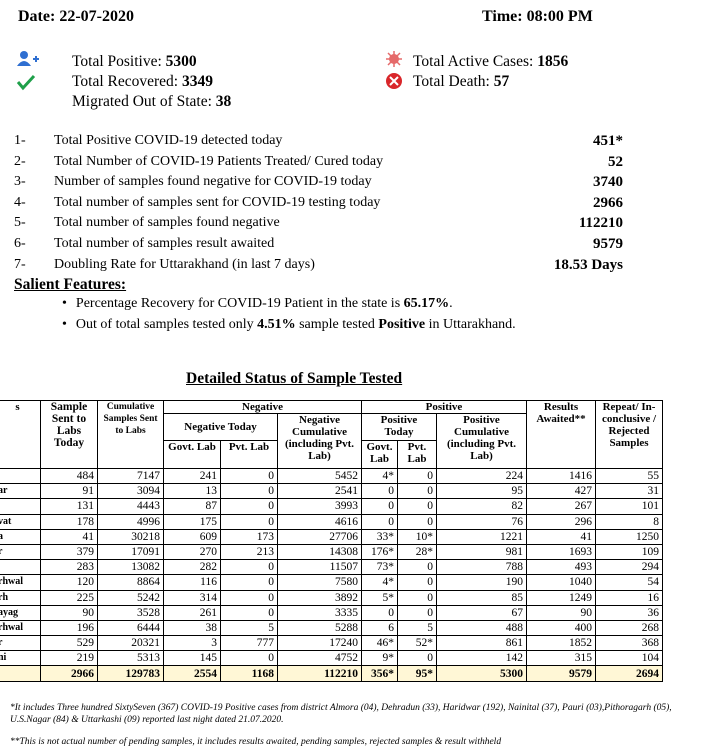 Image resolution: width=714 pixels, height=748 pixels. What do you see at coordinates (20, 612) in the screenshot?
I see `district: ayag` at bounding box center [20, 612].